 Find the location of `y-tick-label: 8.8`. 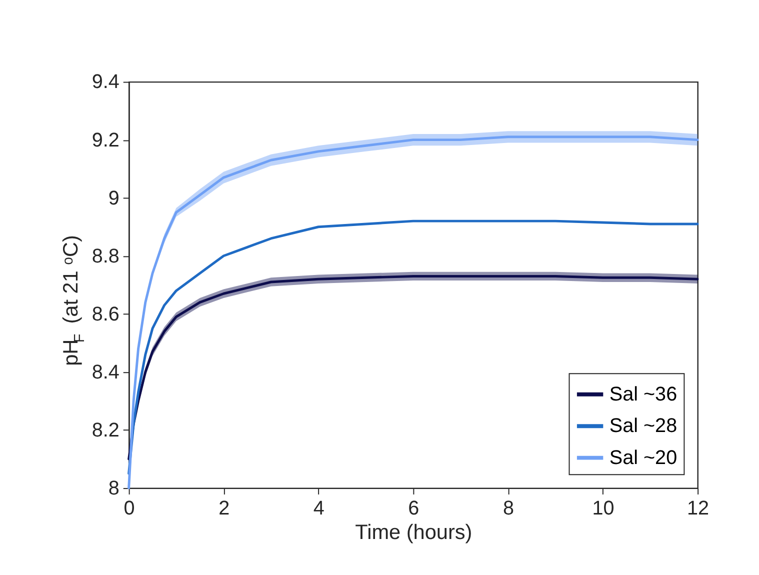

y-tick-label: 8.8 is located at coordinates (106, 256).